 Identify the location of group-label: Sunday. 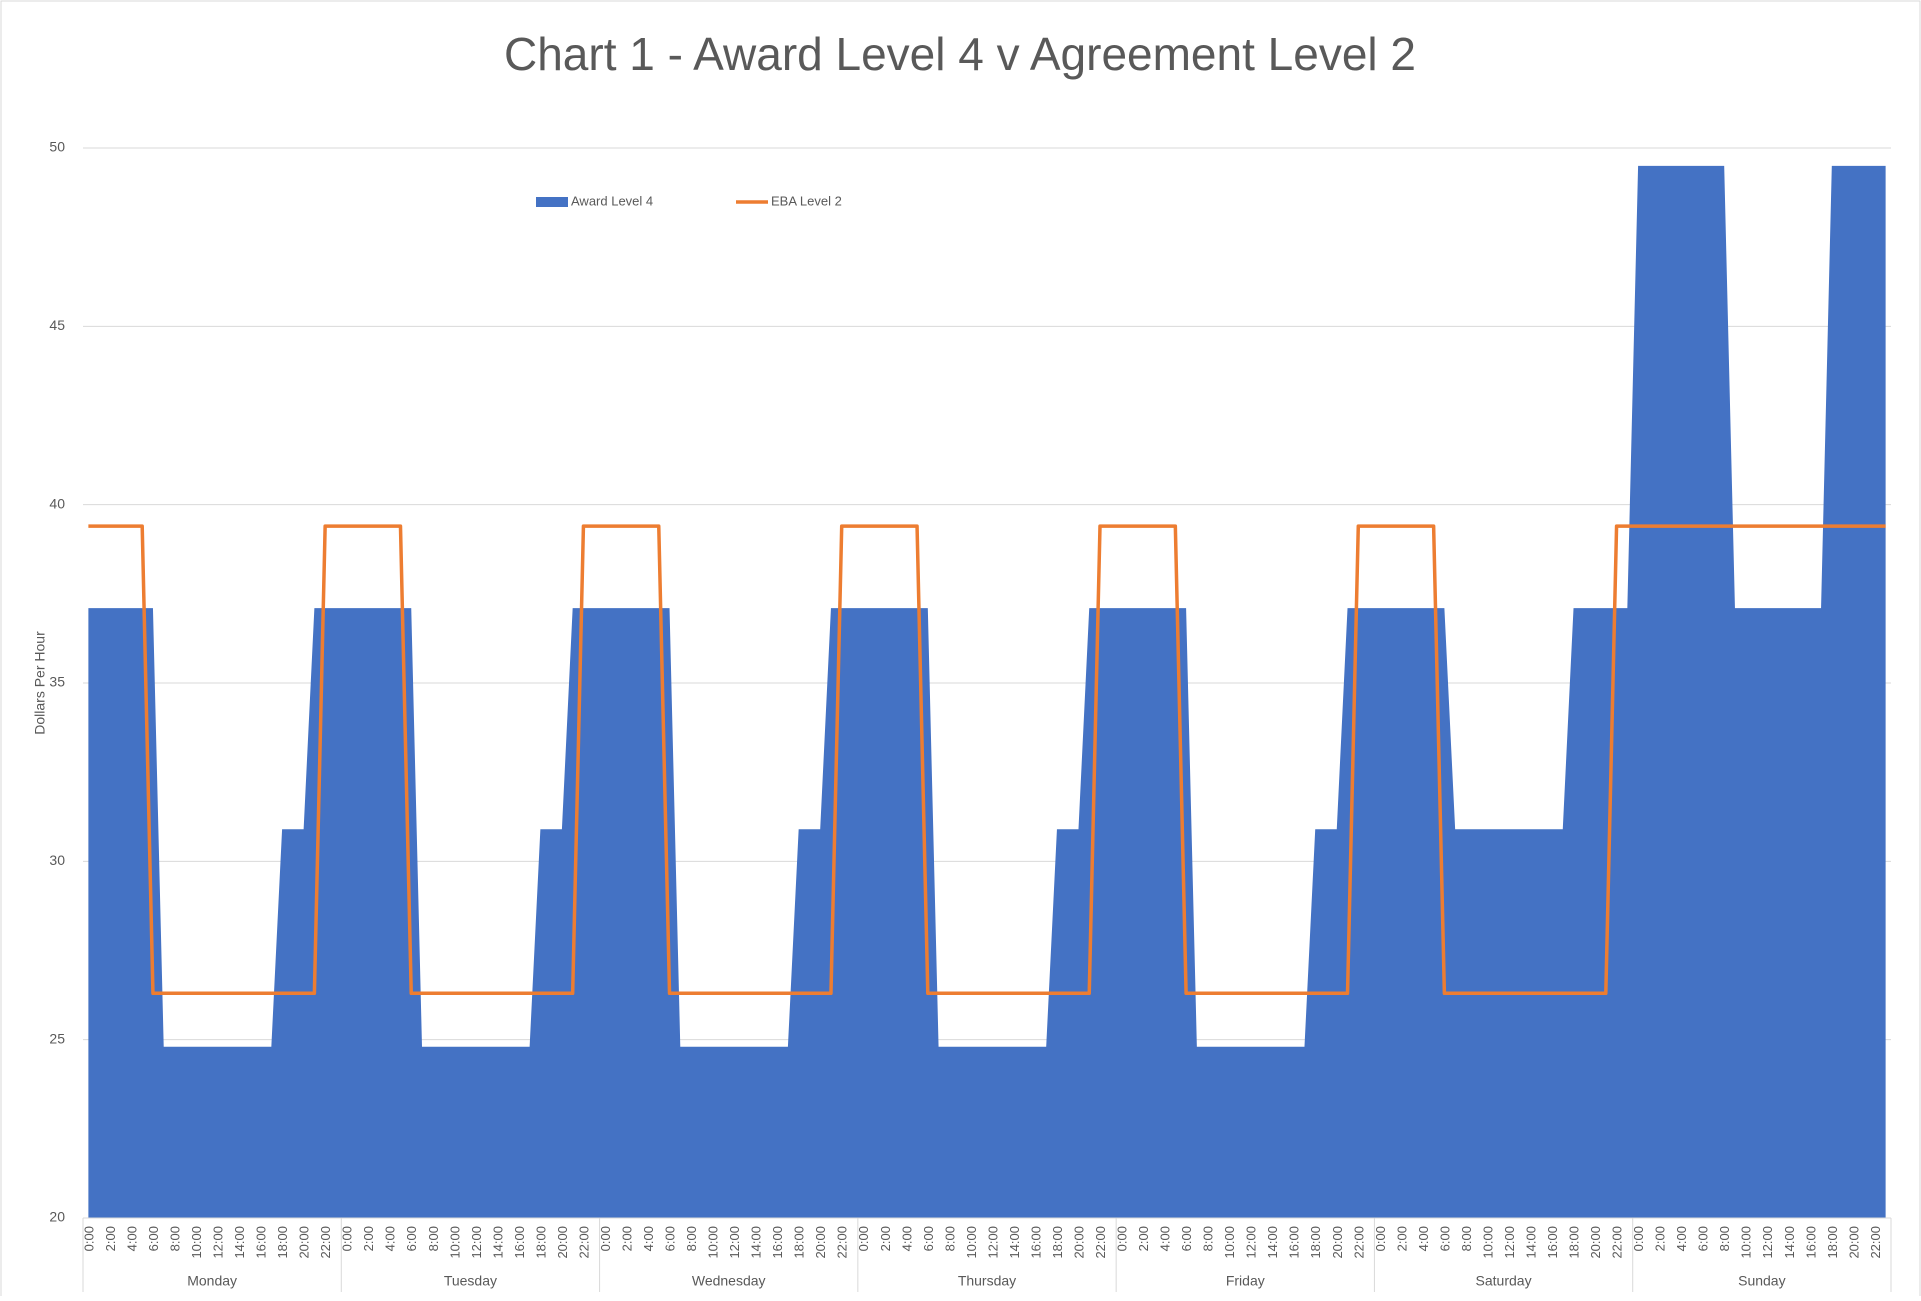
(1761, 1281).